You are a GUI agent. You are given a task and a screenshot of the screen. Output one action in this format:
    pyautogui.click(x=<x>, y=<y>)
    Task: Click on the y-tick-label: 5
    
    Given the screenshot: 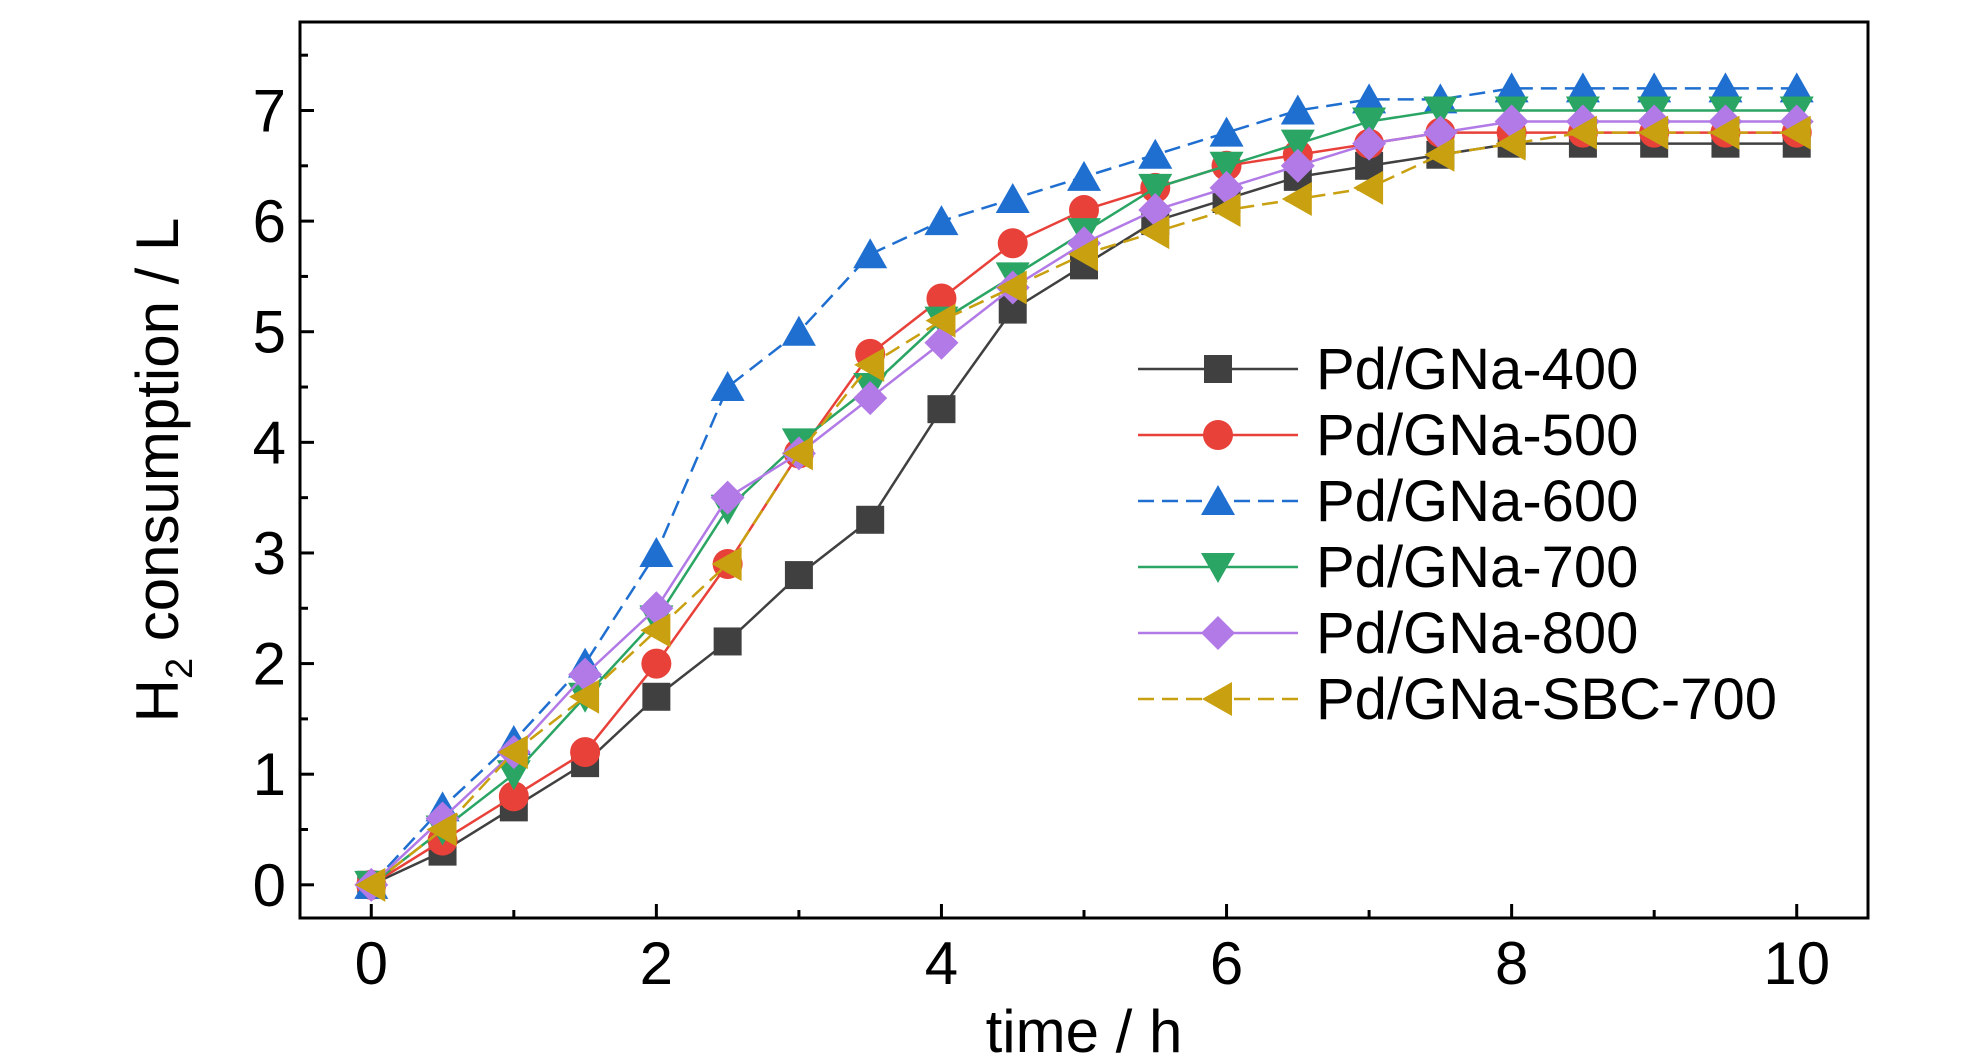 What is the action you would take?
    pyautogui.click(x=269, y=332)
    